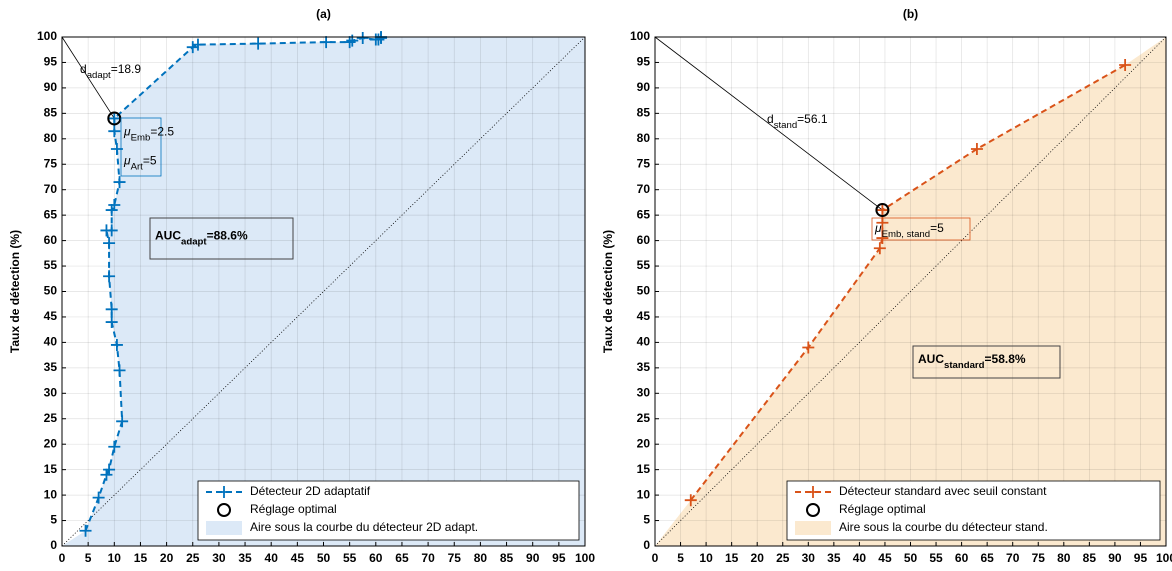 Image resolution: width=1172 pixels, height=571 pixels. What do you see at coordinates (428, 558) in the screenshot?
I see `x-tick-label: 70` at bounding box center [428, 558].